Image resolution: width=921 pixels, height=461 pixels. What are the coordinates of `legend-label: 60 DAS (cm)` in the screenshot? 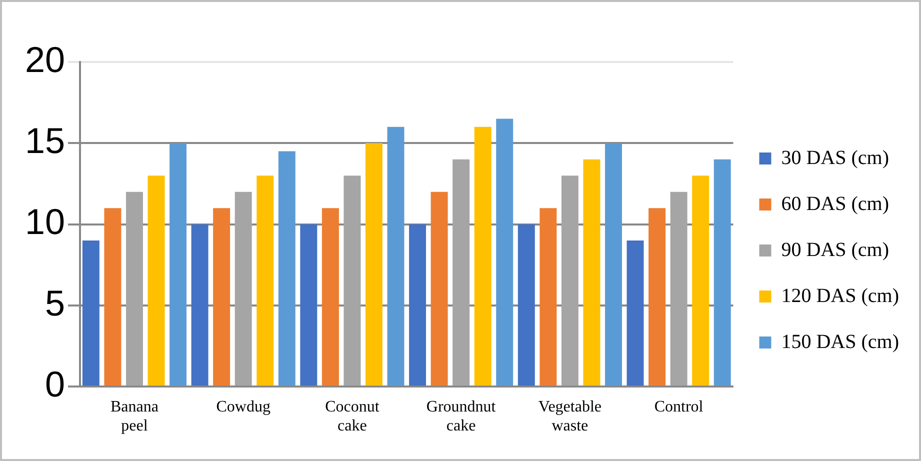 It's located at (835, 203).